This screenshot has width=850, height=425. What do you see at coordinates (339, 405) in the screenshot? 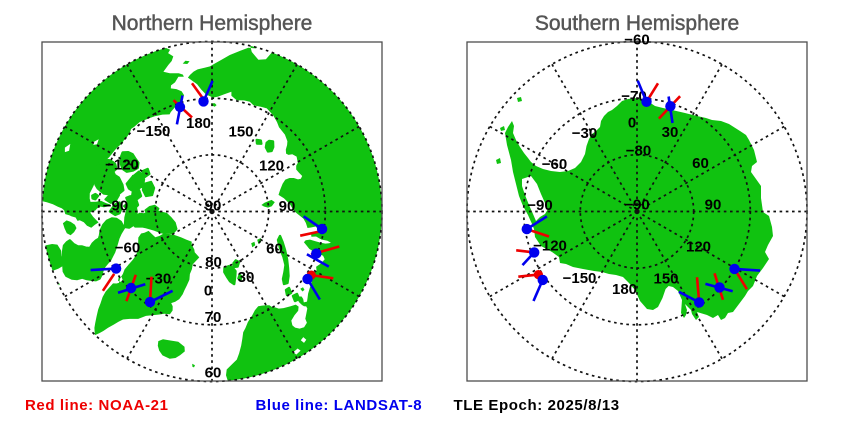
I see `svg-text: Blue line: LANDSAT-8` at bounding box center [339, 405].